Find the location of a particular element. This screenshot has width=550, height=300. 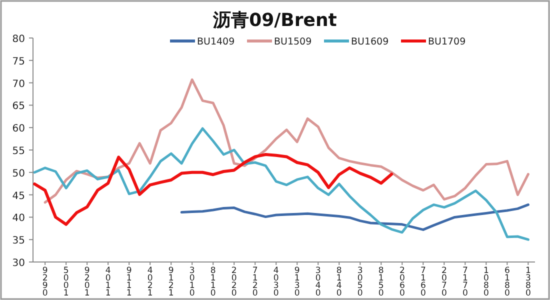

x-tick-label: 7120 is located at coordinates (255, 282).